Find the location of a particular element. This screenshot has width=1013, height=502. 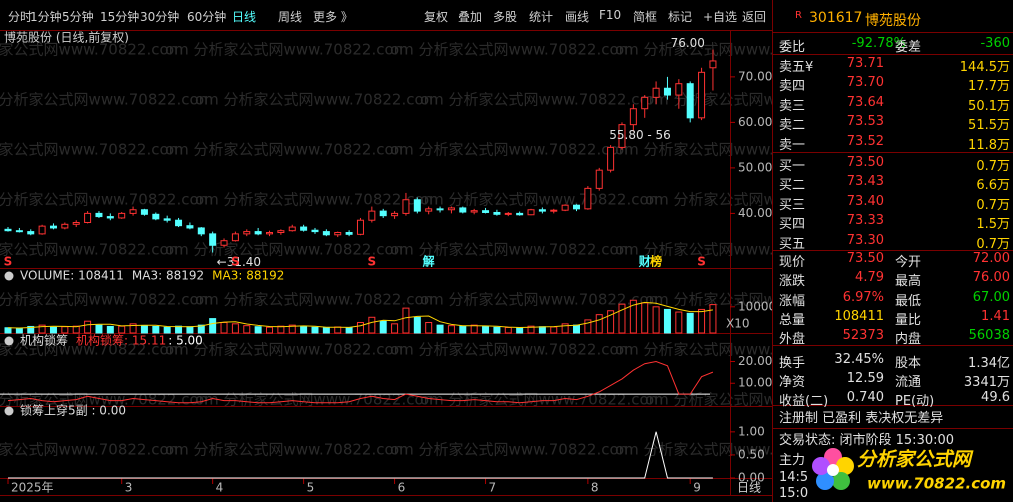

toolbar-button: 复权 is located at coordinates (436, 17).